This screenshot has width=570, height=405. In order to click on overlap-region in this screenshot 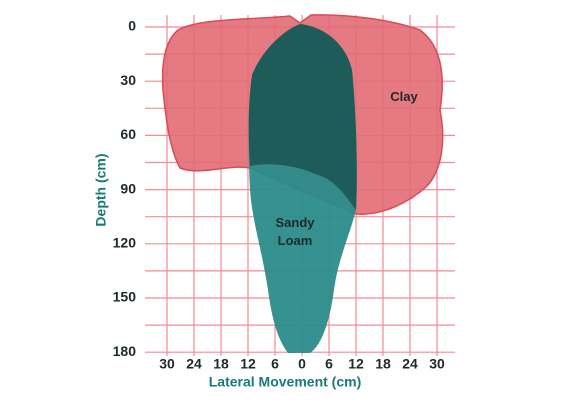, I will do `click(302, 117)`.